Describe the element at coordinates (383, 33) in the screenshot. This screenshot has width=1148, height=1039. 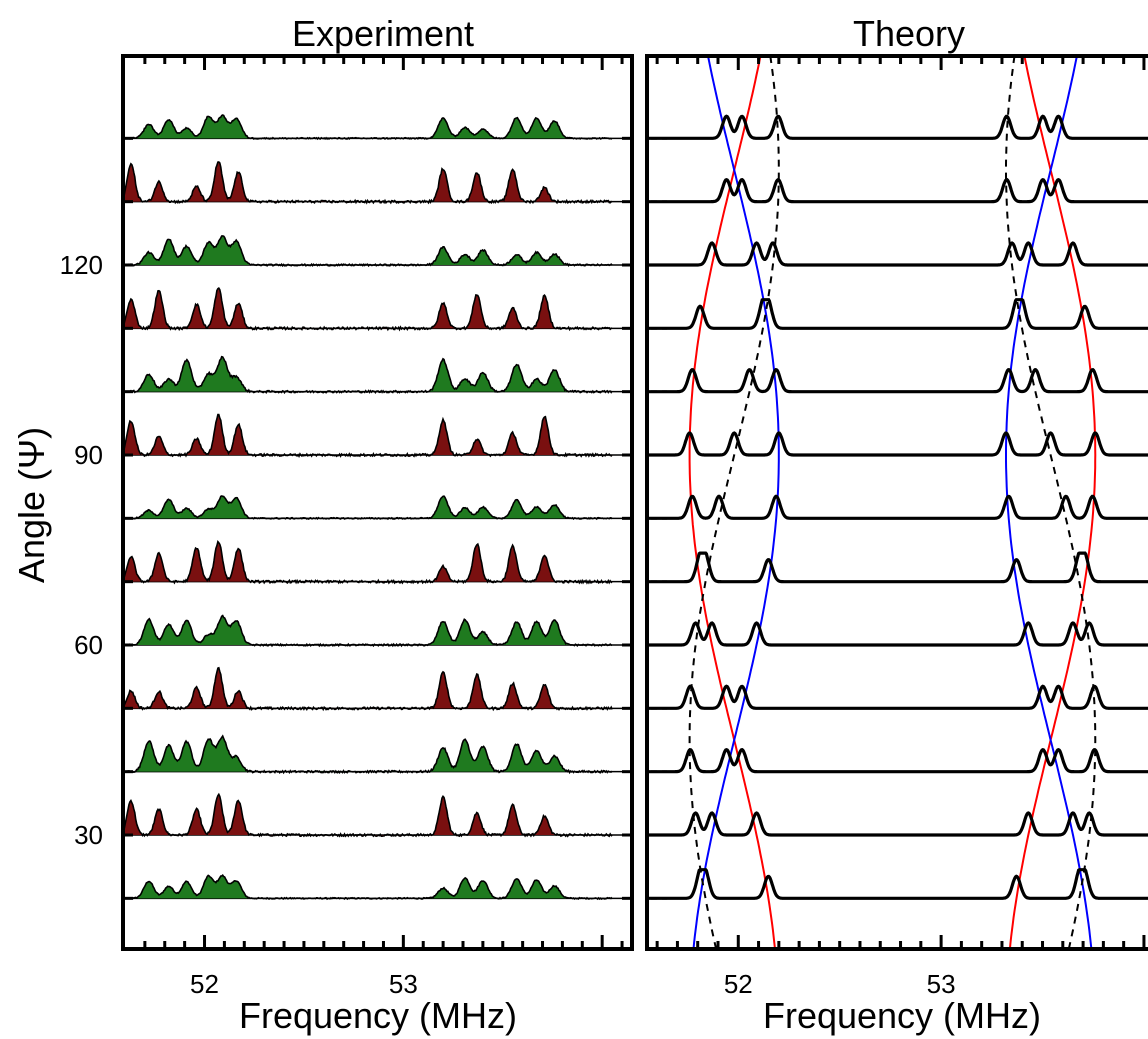
I see `experiment-title: Experiment` at that location.